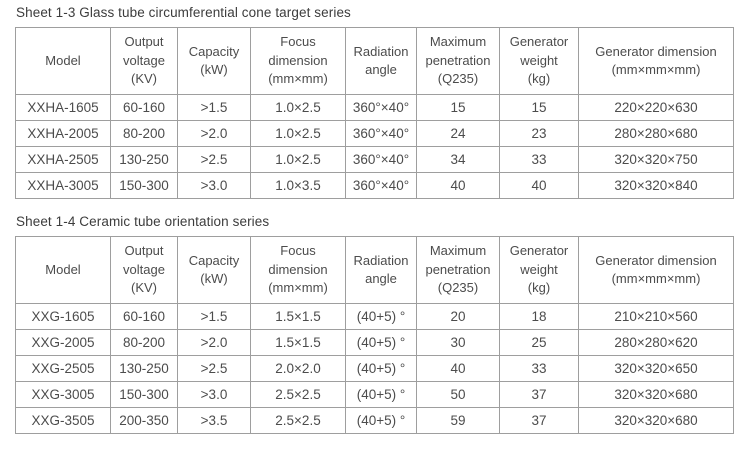 Image resolution: width=750 pixels, height=460 pixels. Describe the element at coordinates (63, 185) in the screenshot. I see `table-cell: XXHA-3005` at that location.